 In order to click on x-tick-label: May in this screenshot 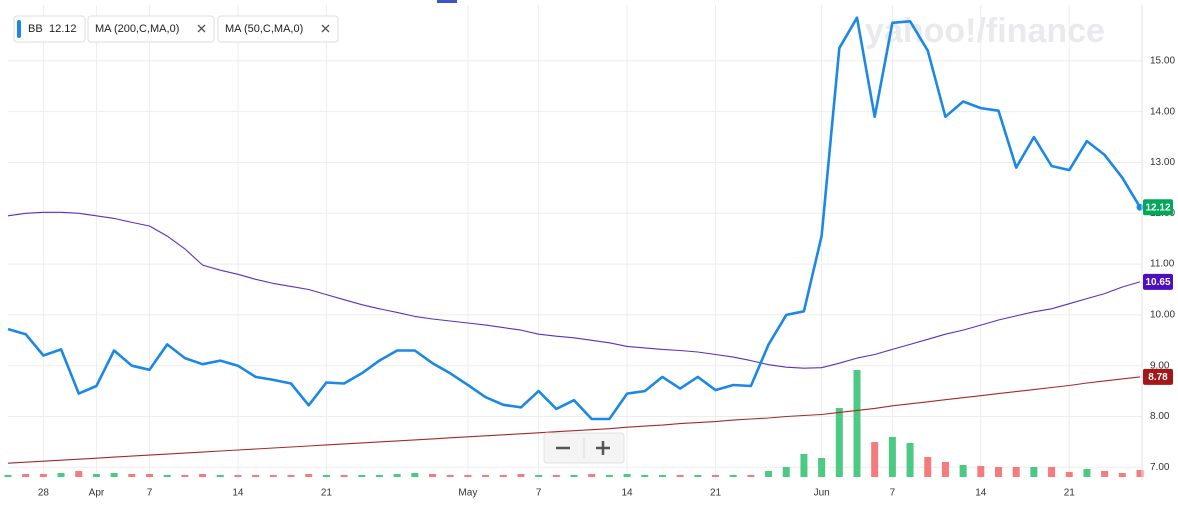, I will do `click(467, 493)`.